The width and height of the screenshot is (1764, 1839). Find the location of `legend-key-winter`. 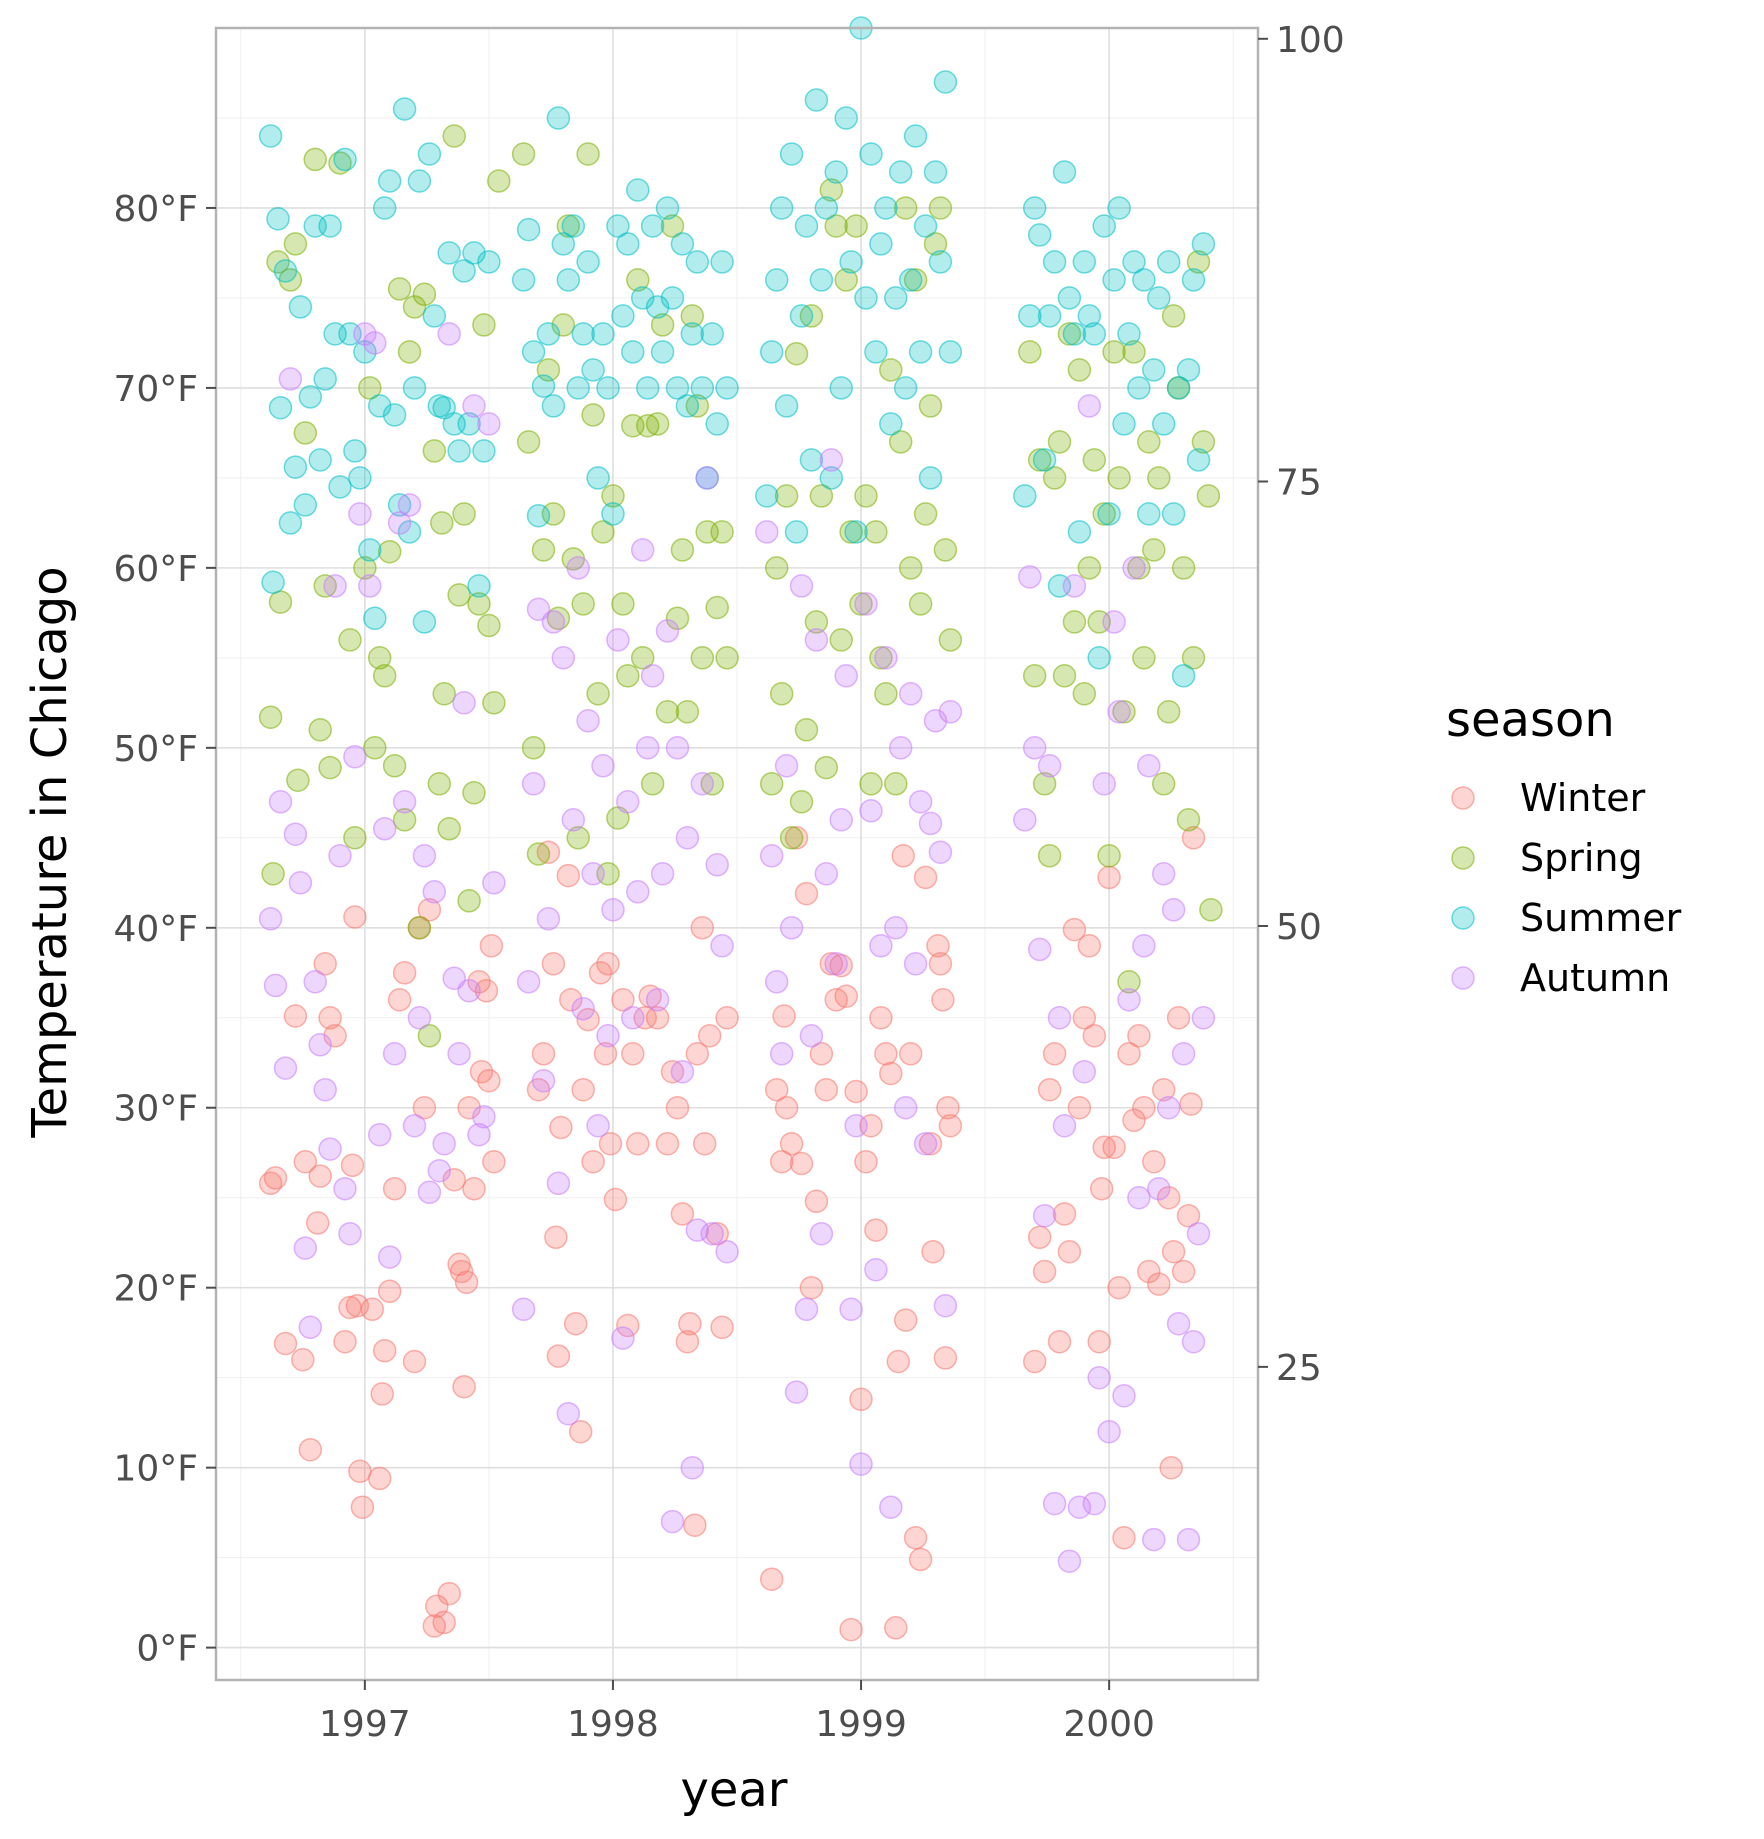

legend-key-winter is located at coordinates (1463, 798).